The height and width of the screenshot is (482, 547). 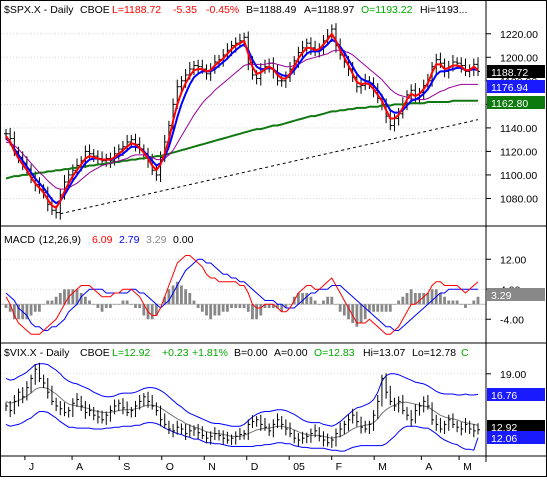 What do you see at coordinates (126, 467) in the screenshot?
I see `xaxis-month-label: S` at bounding box center [126, 467].